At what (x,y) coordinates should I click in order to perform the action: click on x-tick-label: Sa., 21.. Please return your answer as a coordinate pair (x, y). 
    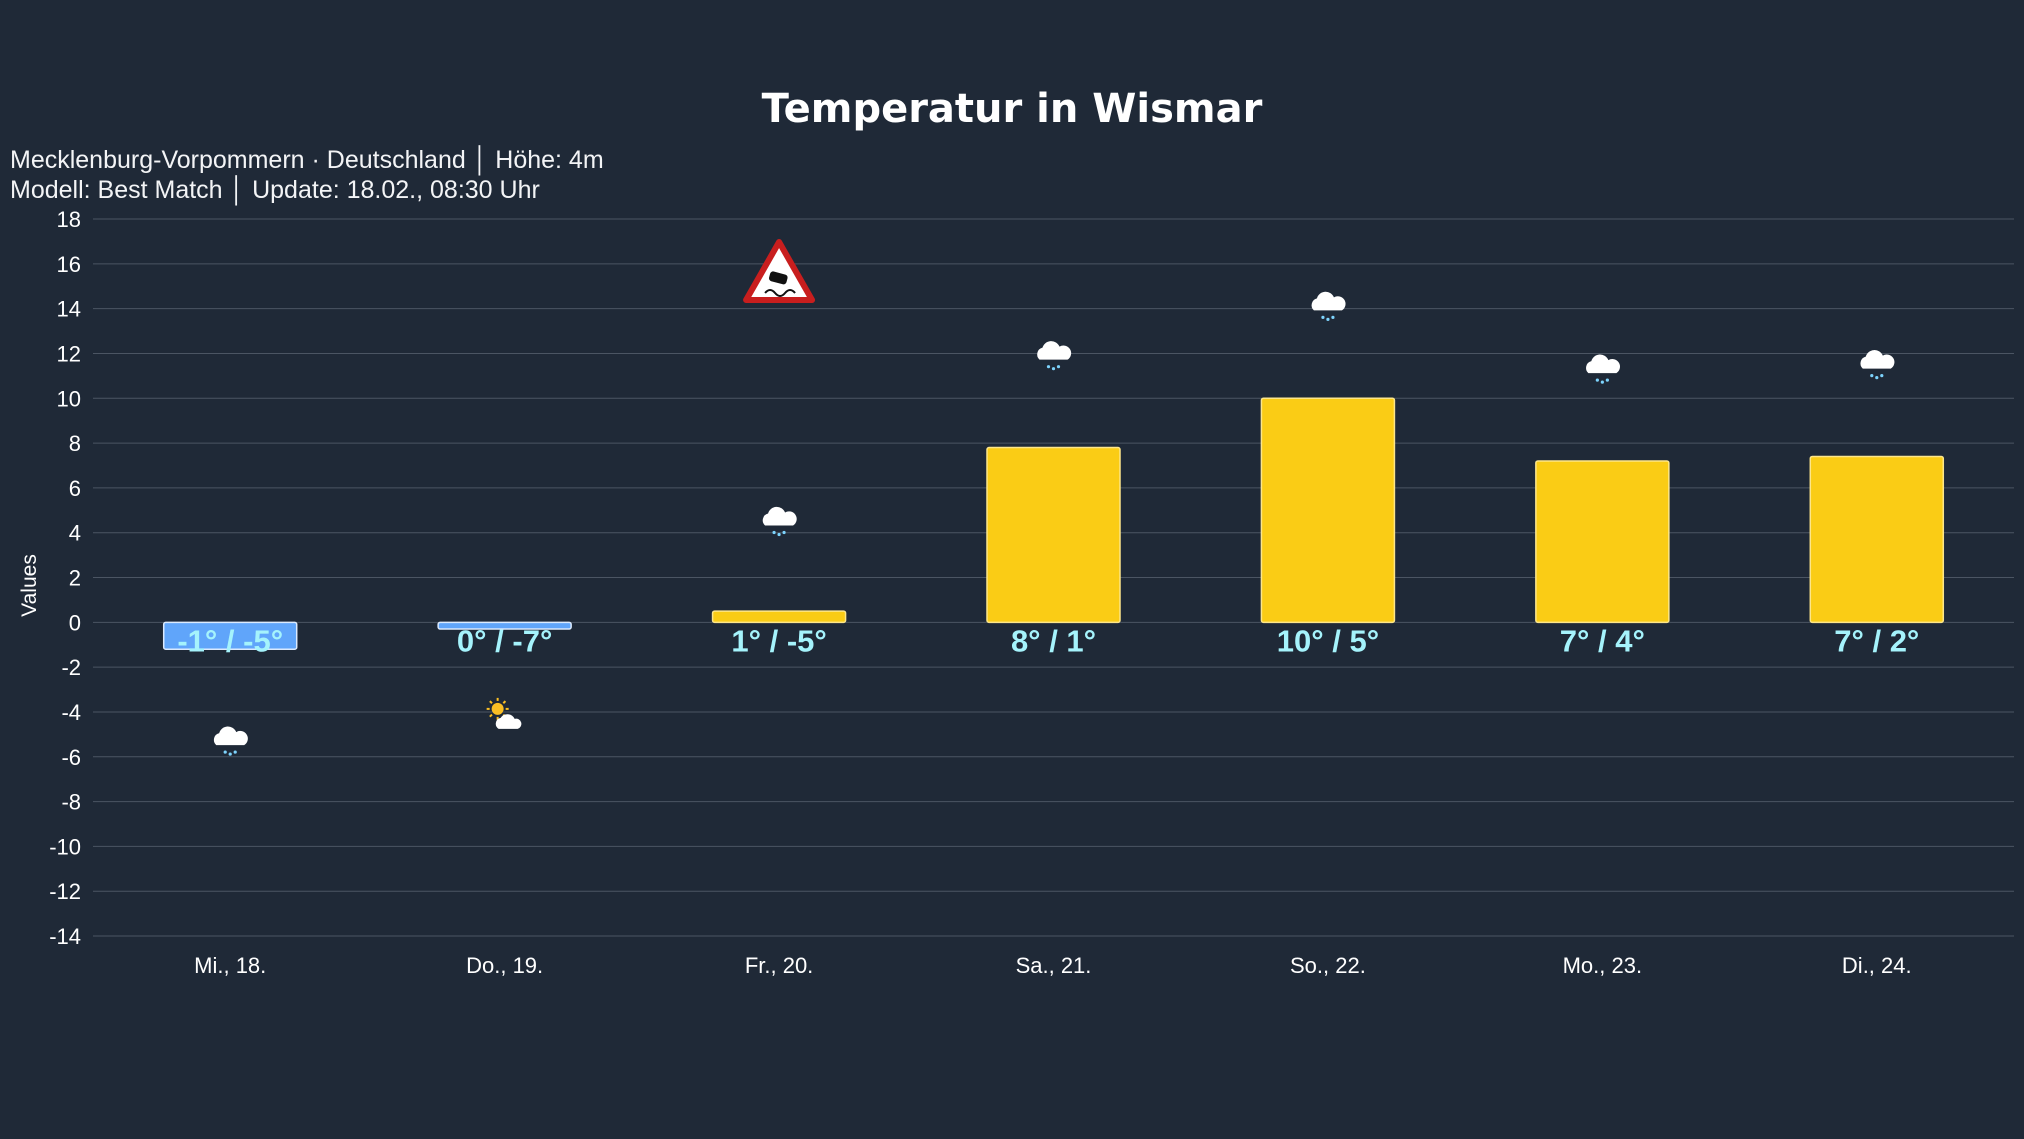
    Looking at the image, I should click on (1054, 965).